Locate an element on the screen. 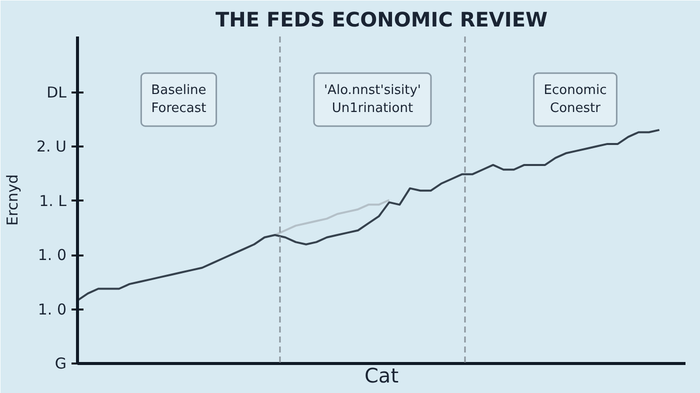  text: 'Alo.nnst'sisity' Un1rinationt is located at coordinates (372, 99).